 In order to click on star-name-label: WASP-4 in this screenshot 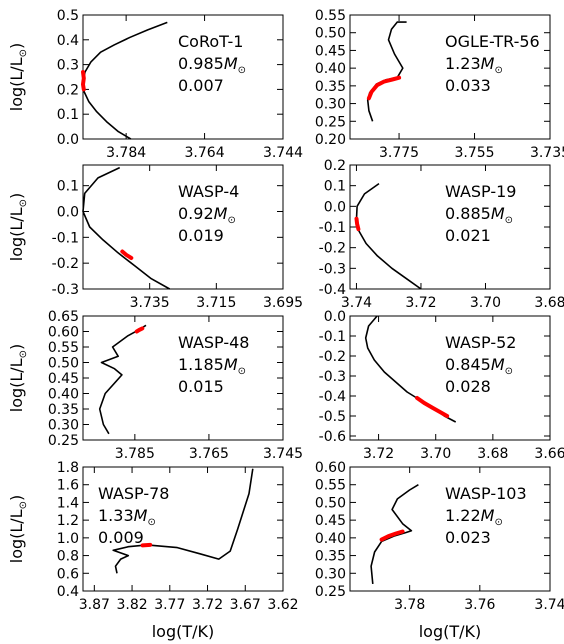, I will do `click(208, 191)`.